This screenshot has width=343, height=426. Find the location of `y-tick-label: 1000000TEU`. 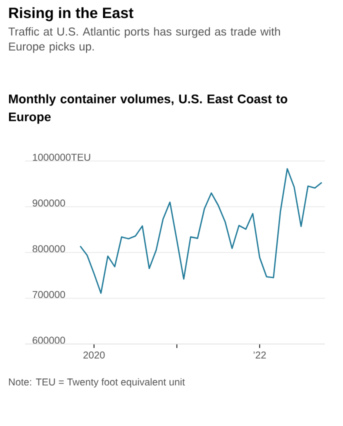

y-tick-label: 1000000TEU is located at coordinates (61, 157).